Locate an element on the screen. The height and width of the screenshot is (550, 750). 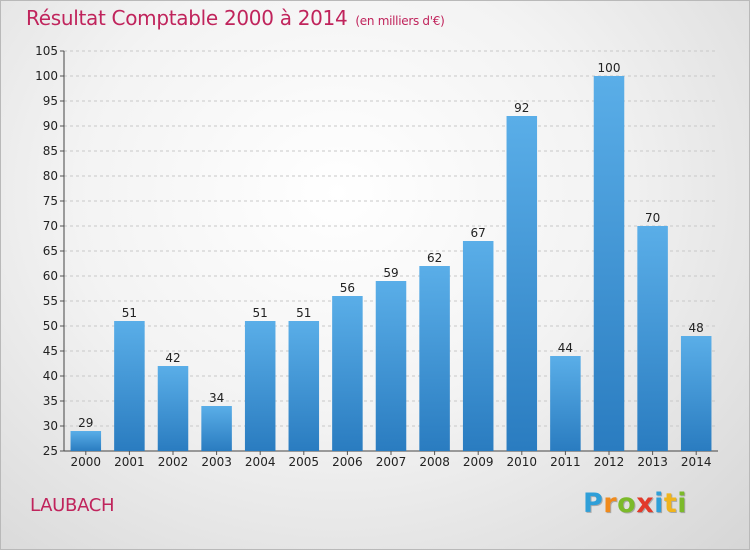
y-tick-label: 70 is located at coordinates (50, 226).